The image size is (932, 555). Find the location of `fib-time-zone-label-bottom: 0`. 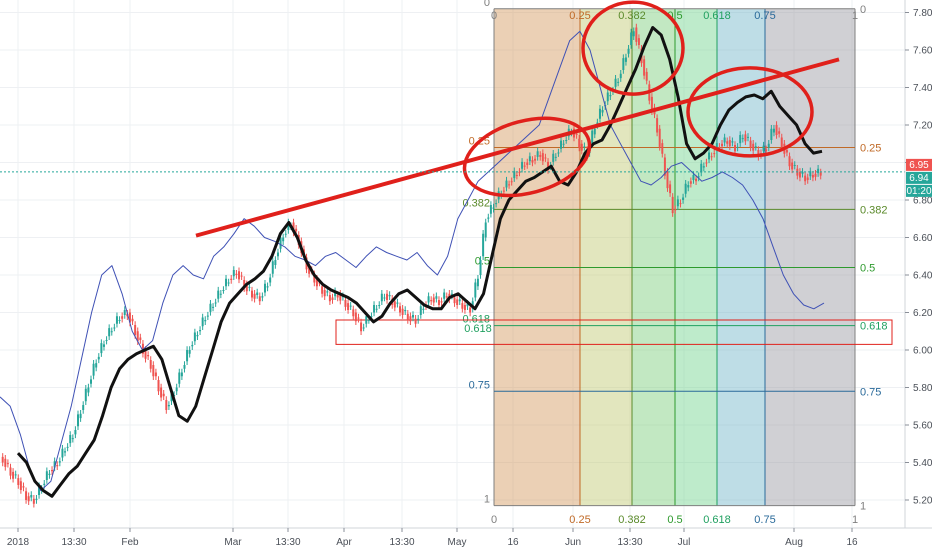

fib-time-zone-label-bottom: 0 is located at coordinates (494, 520).